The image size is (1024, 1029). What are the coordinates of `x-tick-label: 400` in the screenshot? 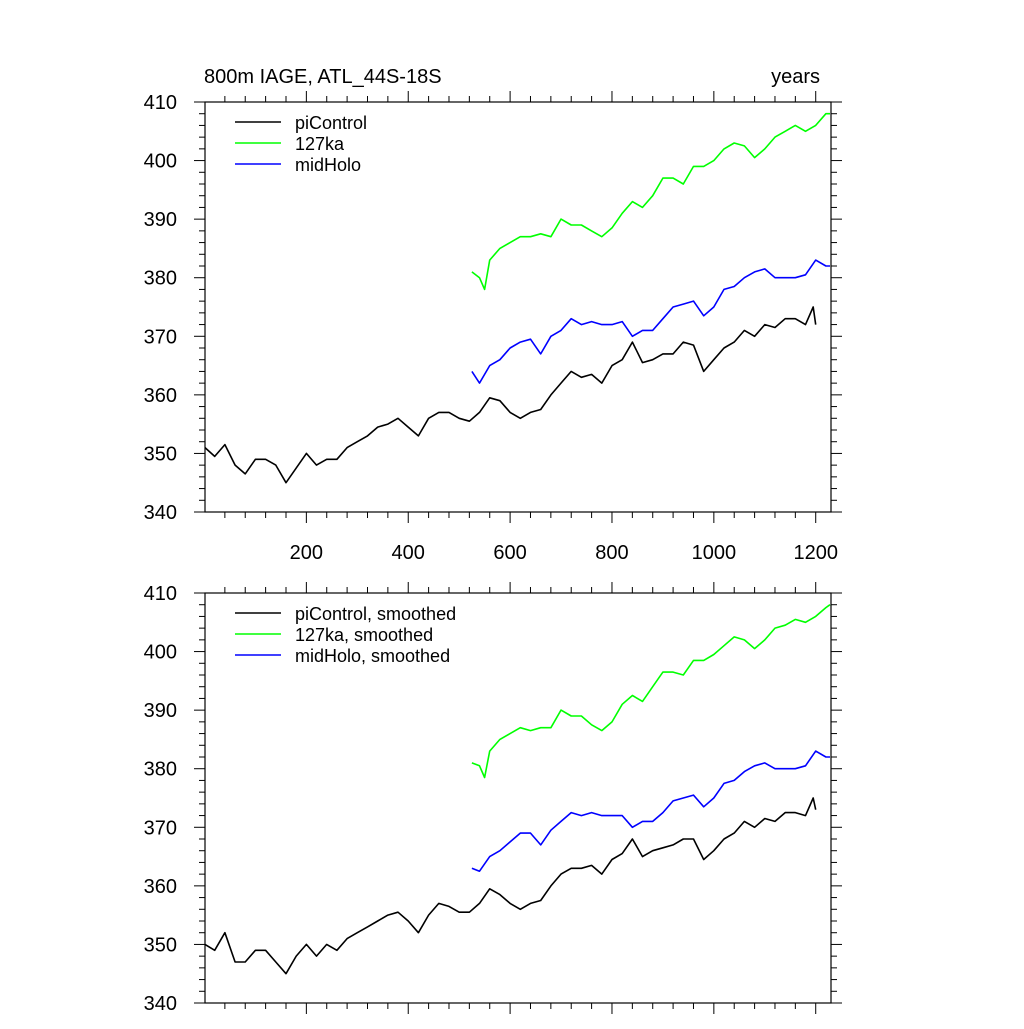 It's located at (408, 553).